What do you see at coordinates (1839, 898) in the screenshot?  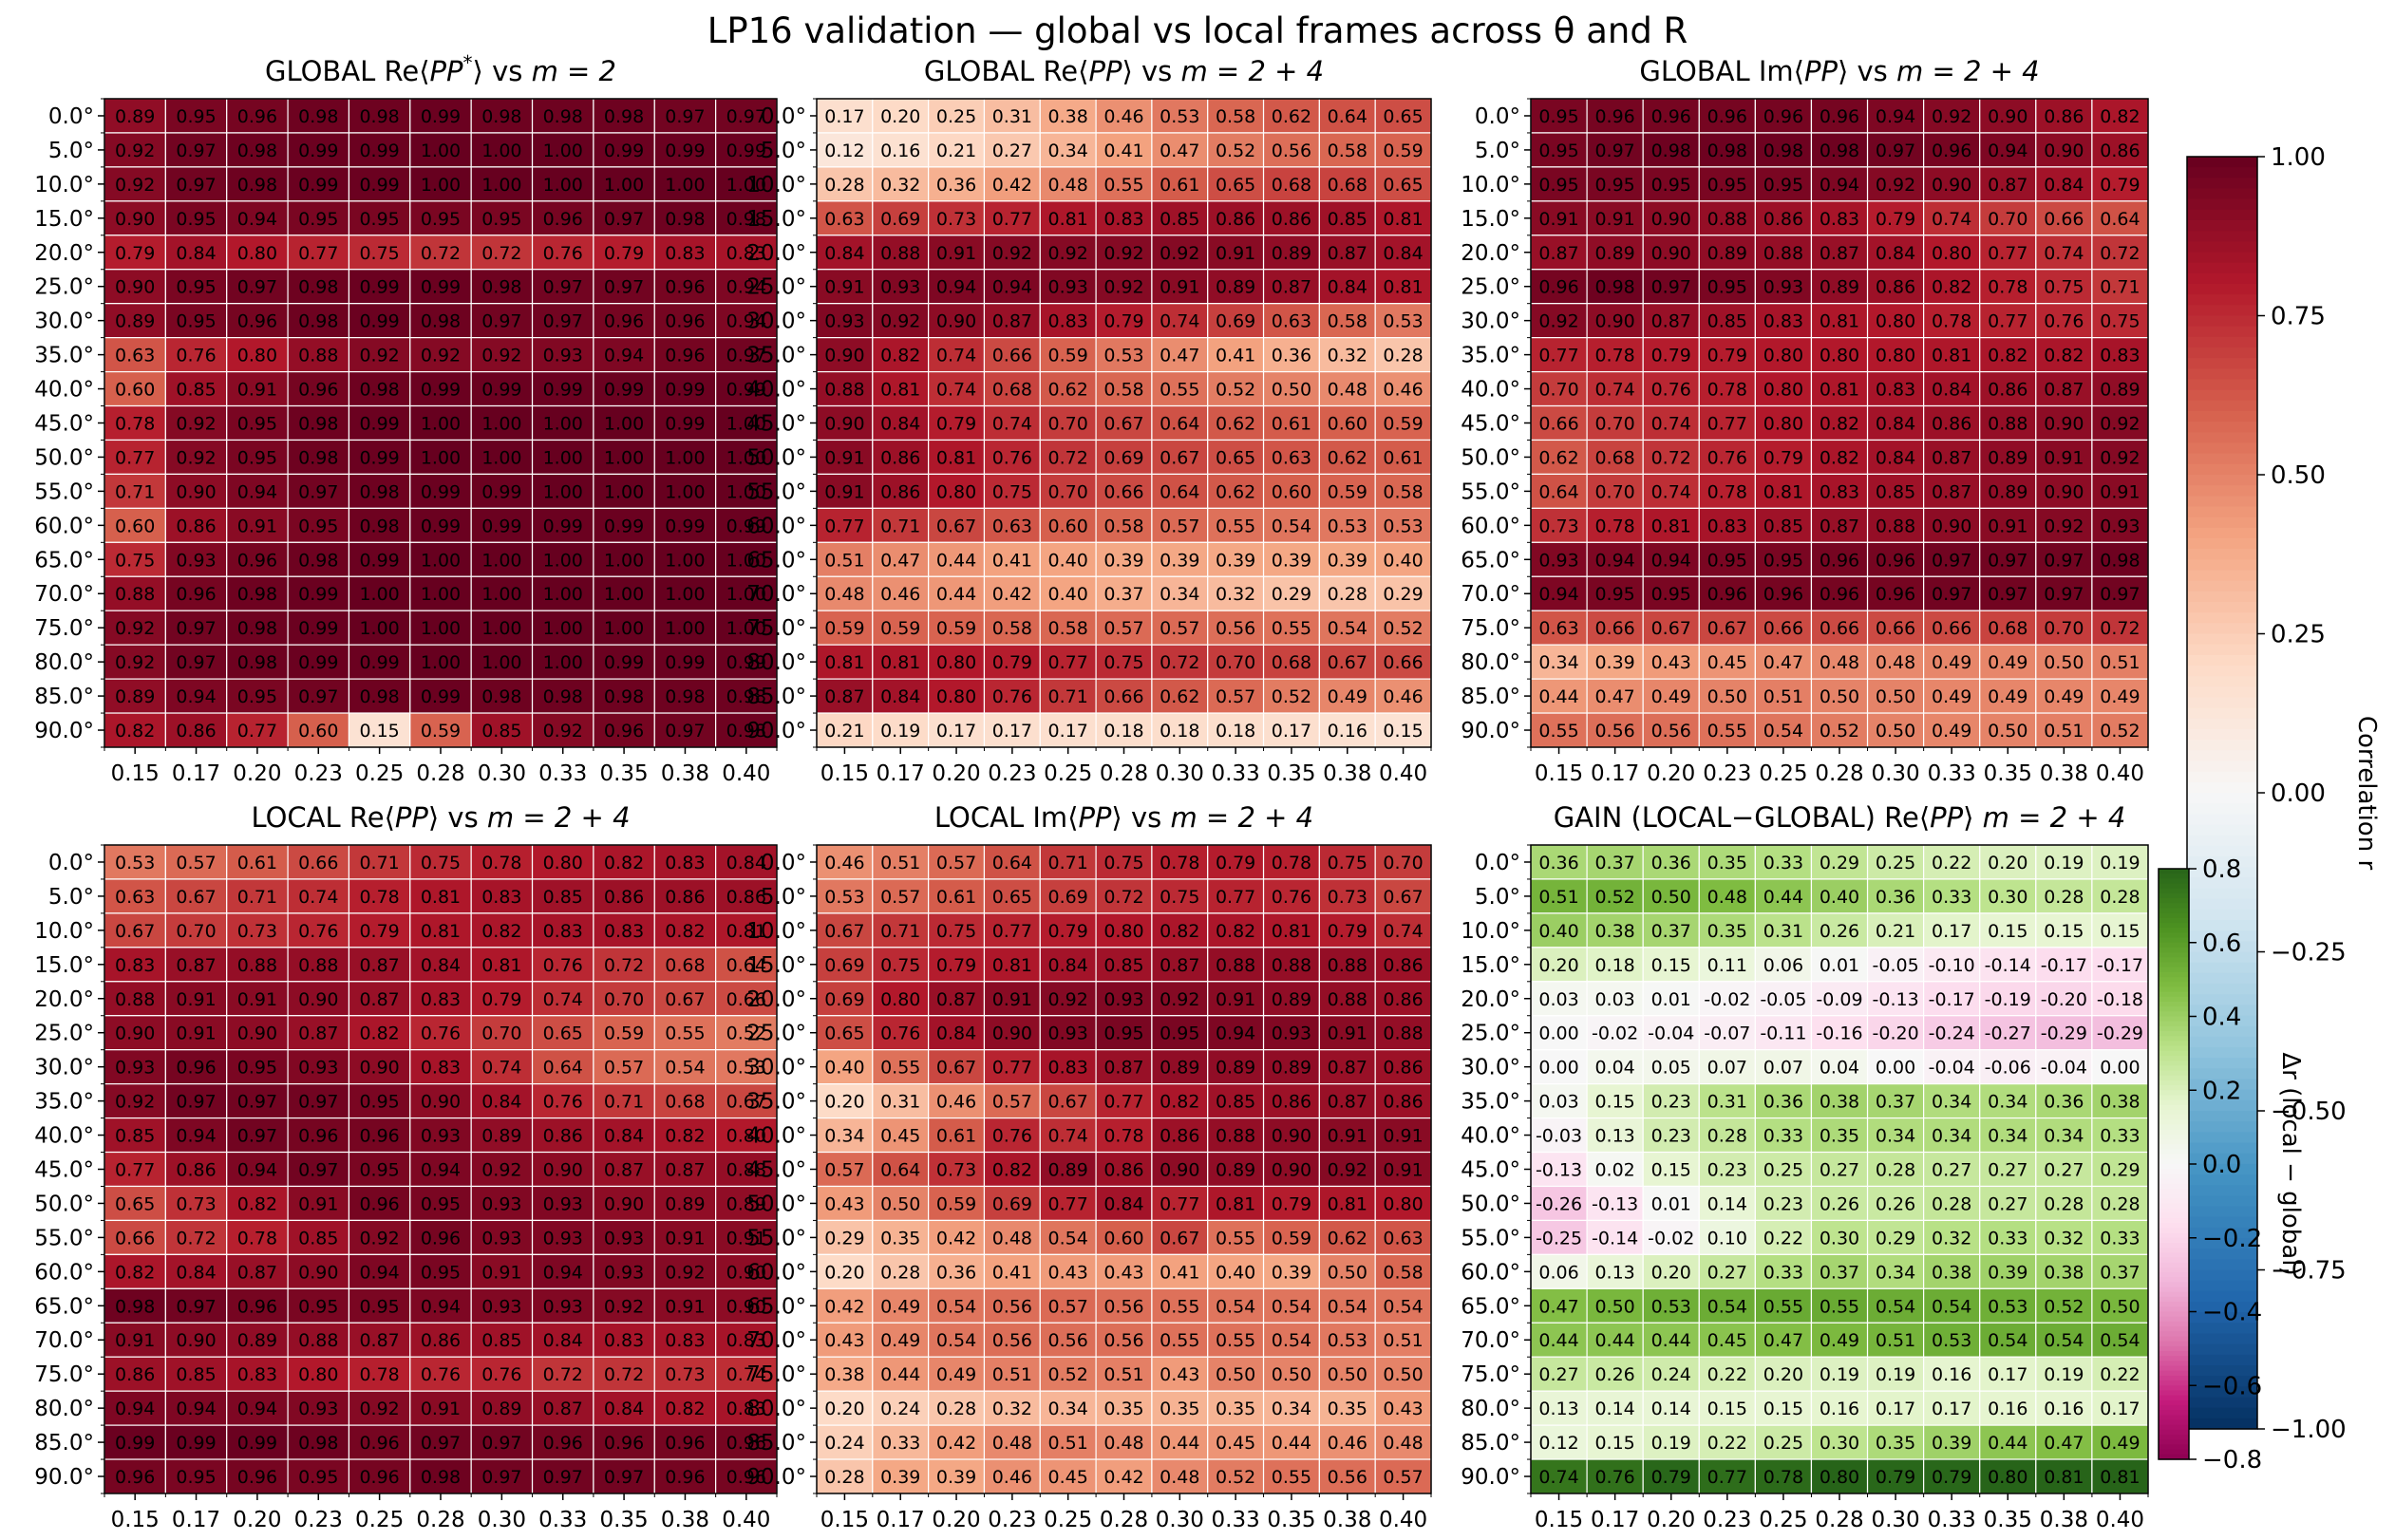 I see `cell-value-label: 0.40` at bounding box center [1839, 898].